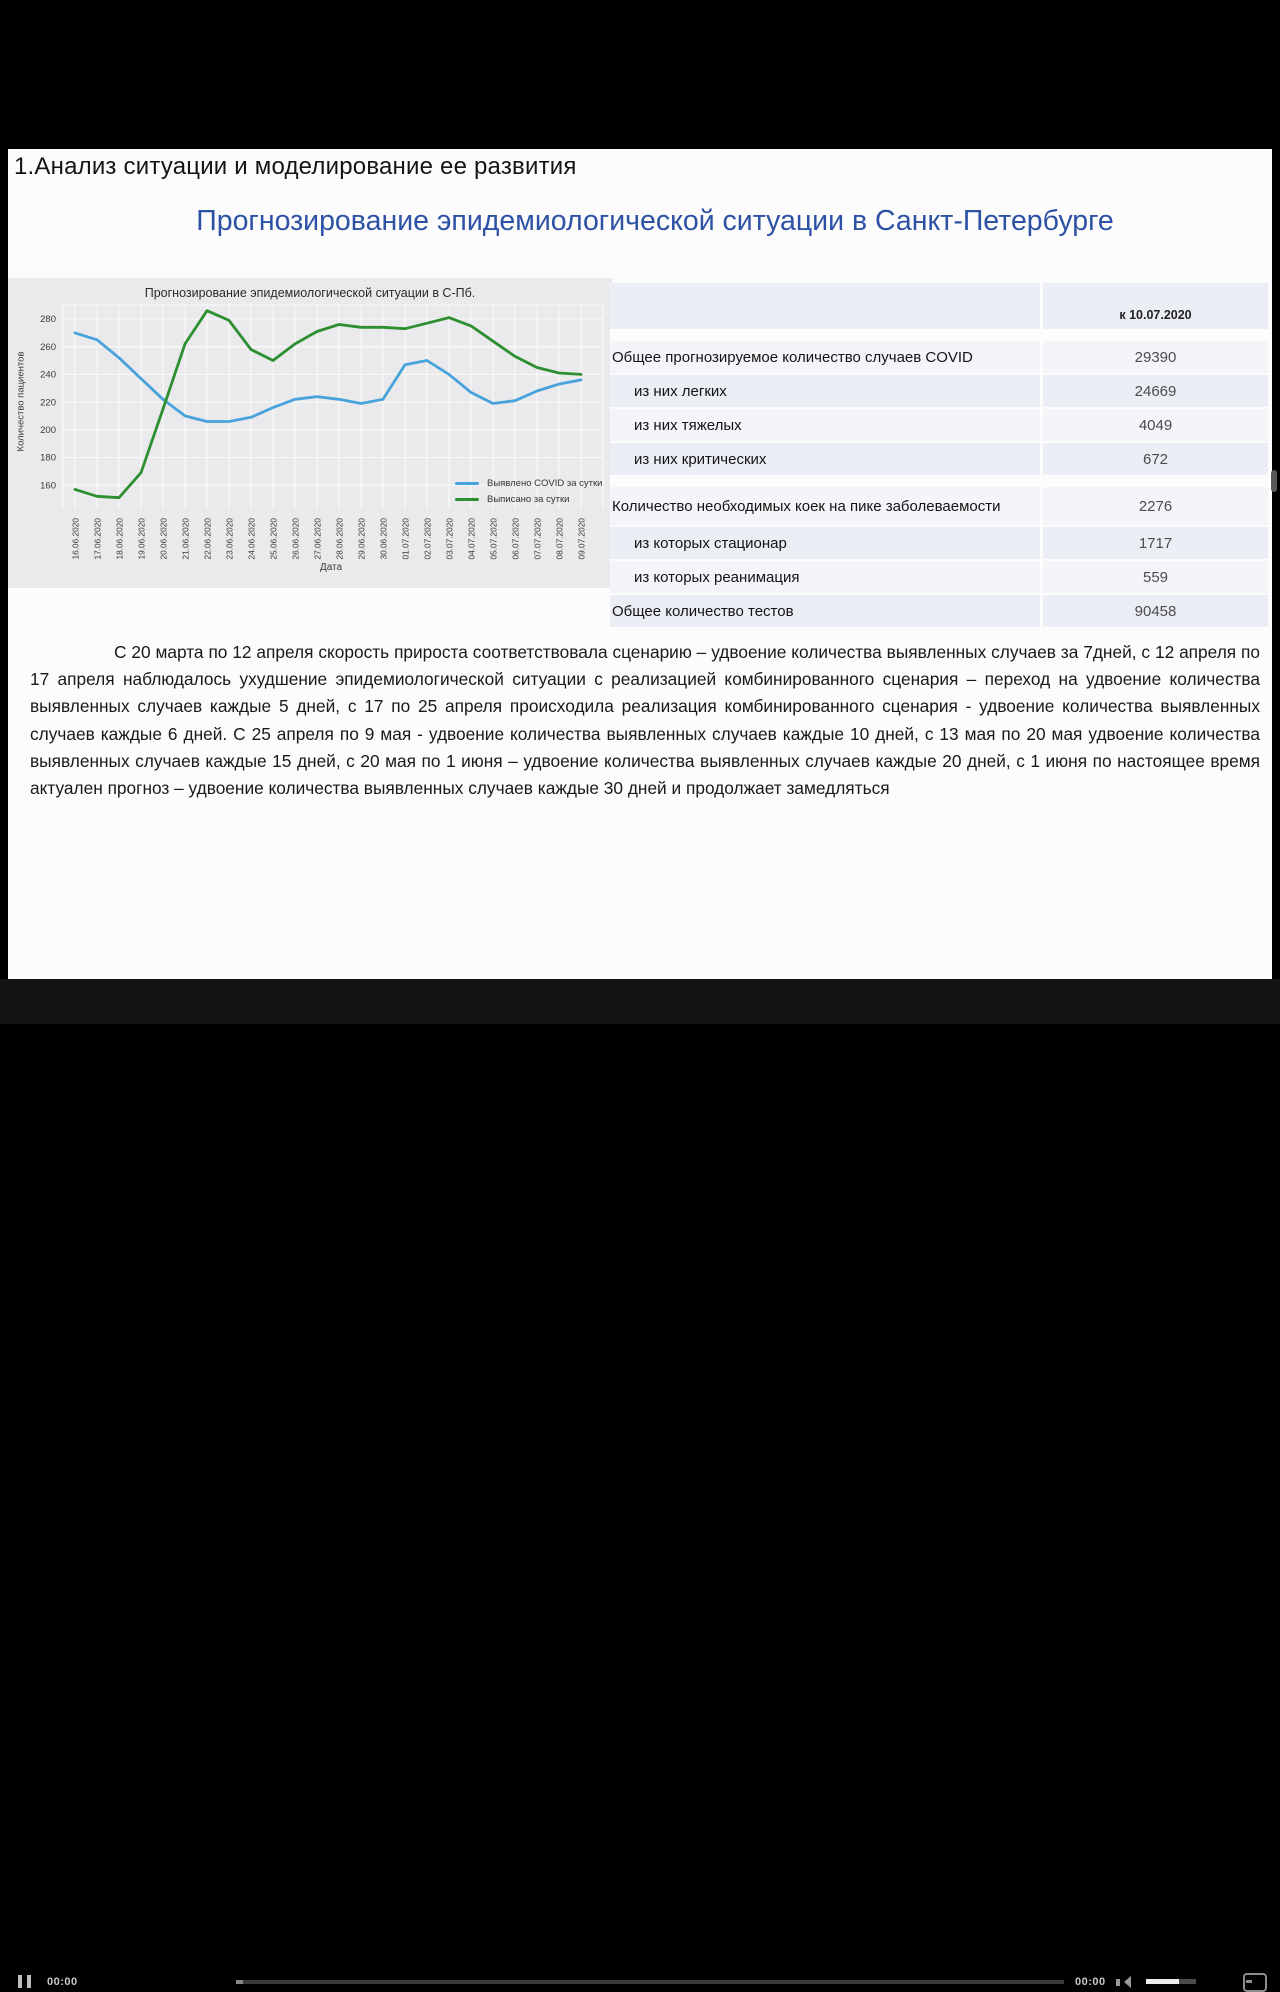  I want to click on elapsed-time: 00:00, so click(62, 1982).